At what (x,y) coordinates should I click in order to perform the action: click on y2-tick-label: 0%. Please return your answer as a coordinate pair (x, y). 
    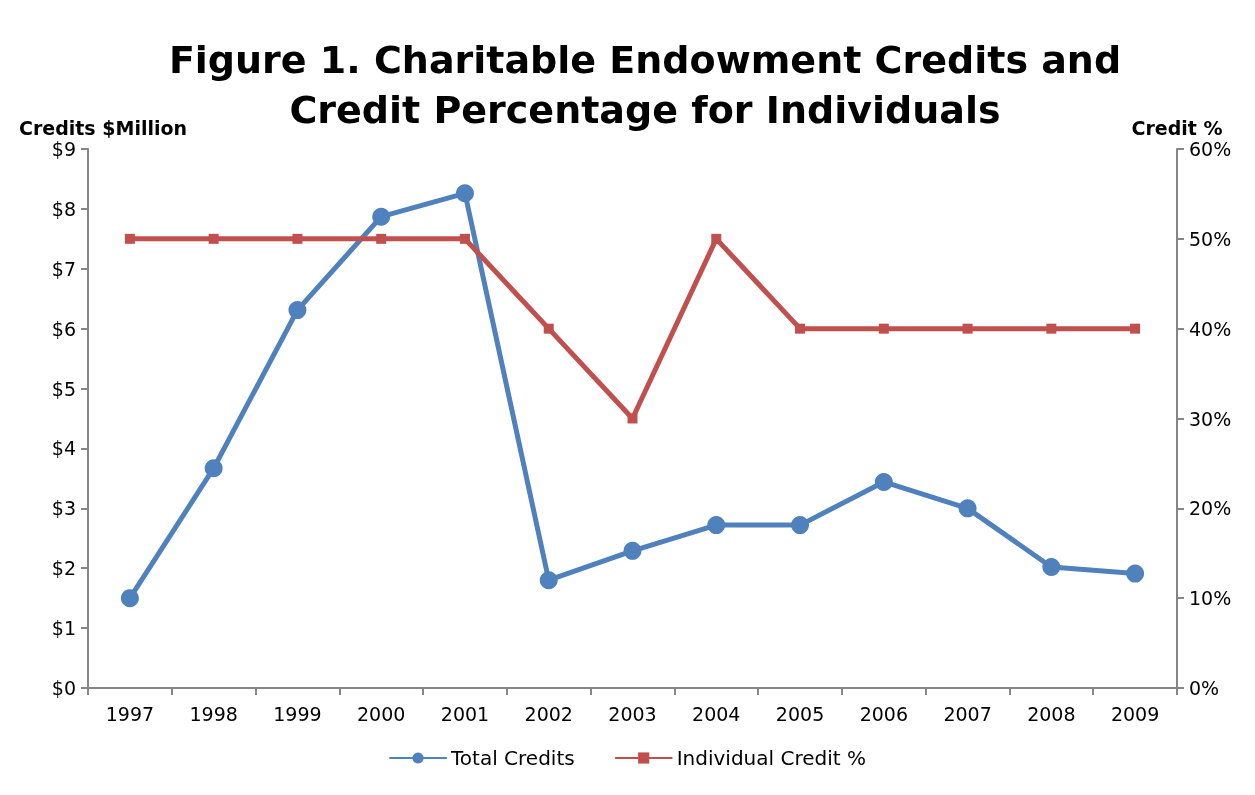
    Looking at the image, I should click on (1204, 688).